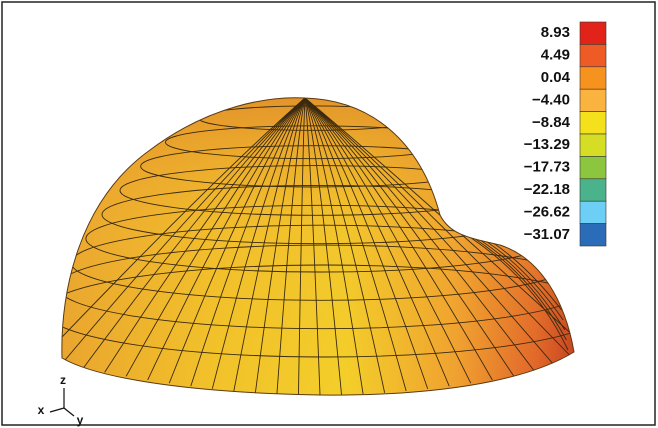 Image resolution: width=658 pixels, height=428 pixels. What do you see at coordinates (547, 234) in the screenshot?
I see `legend-label: −31.07` at bounding box center [547, 234].